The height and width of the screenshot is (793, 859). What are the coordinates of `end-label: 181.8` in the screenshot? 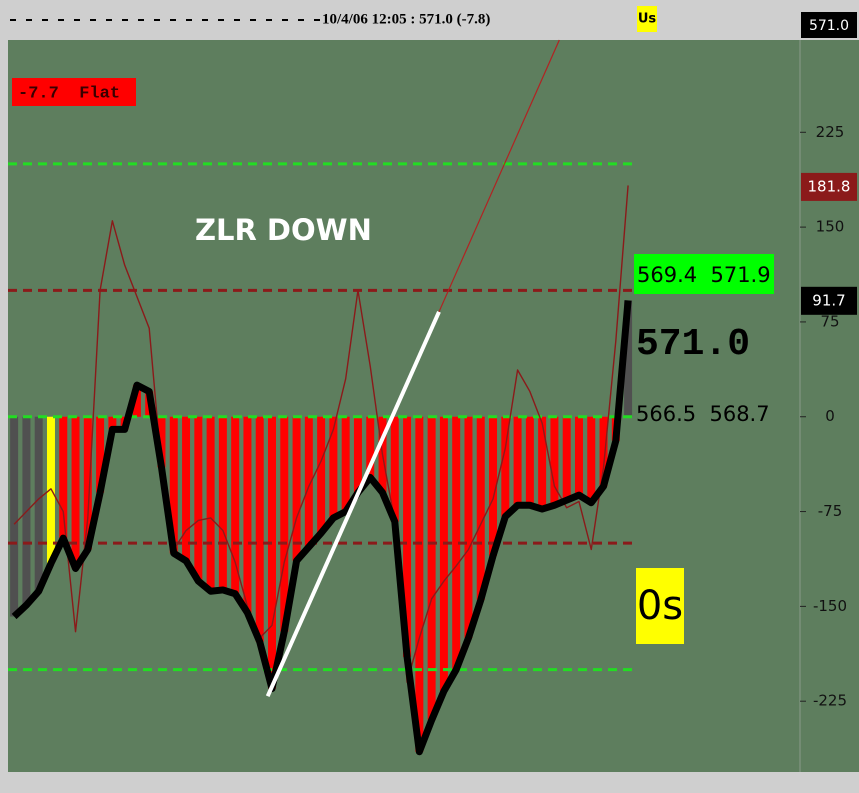 It's located at (829, 186).